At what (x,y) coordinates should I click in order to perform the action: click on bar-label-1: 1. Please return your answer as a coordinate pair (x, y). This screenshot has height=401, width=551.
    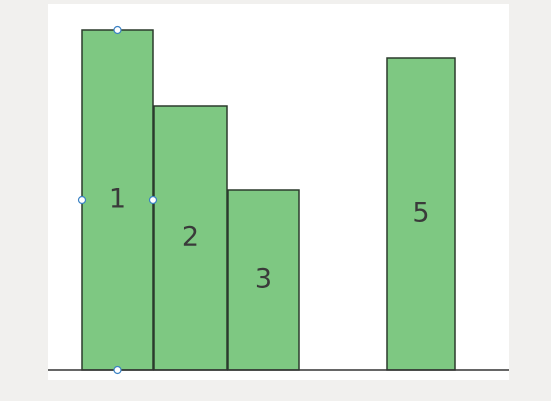
    Looking at the image, I should click on (117, 199).